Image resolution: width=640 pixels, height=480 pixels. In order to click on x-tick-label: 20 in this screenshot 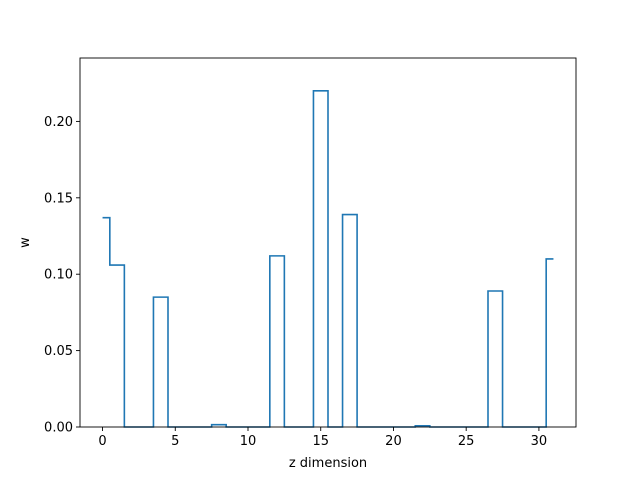, I will do `click(393, 441)`.